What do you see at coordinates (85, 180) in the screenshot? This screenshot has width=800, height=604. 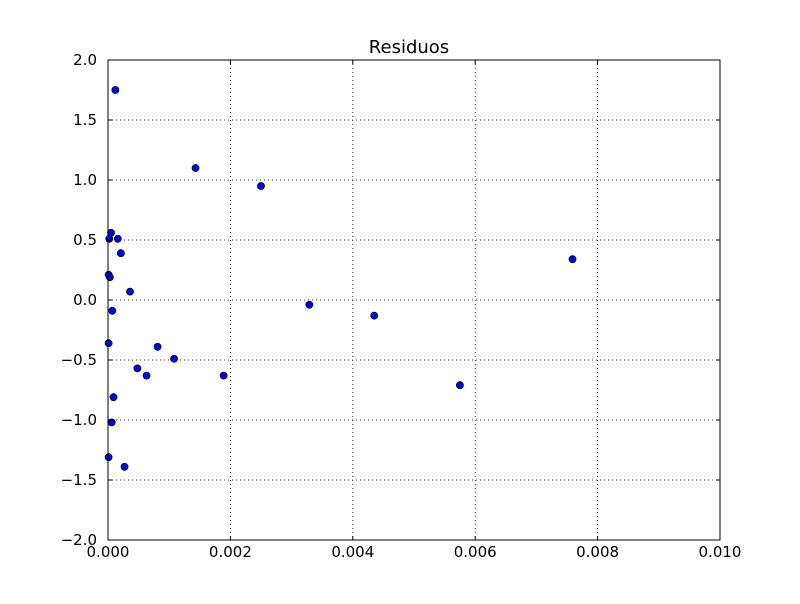 I see `y-tick-label: 1.0` at bounding box center [85, 180].